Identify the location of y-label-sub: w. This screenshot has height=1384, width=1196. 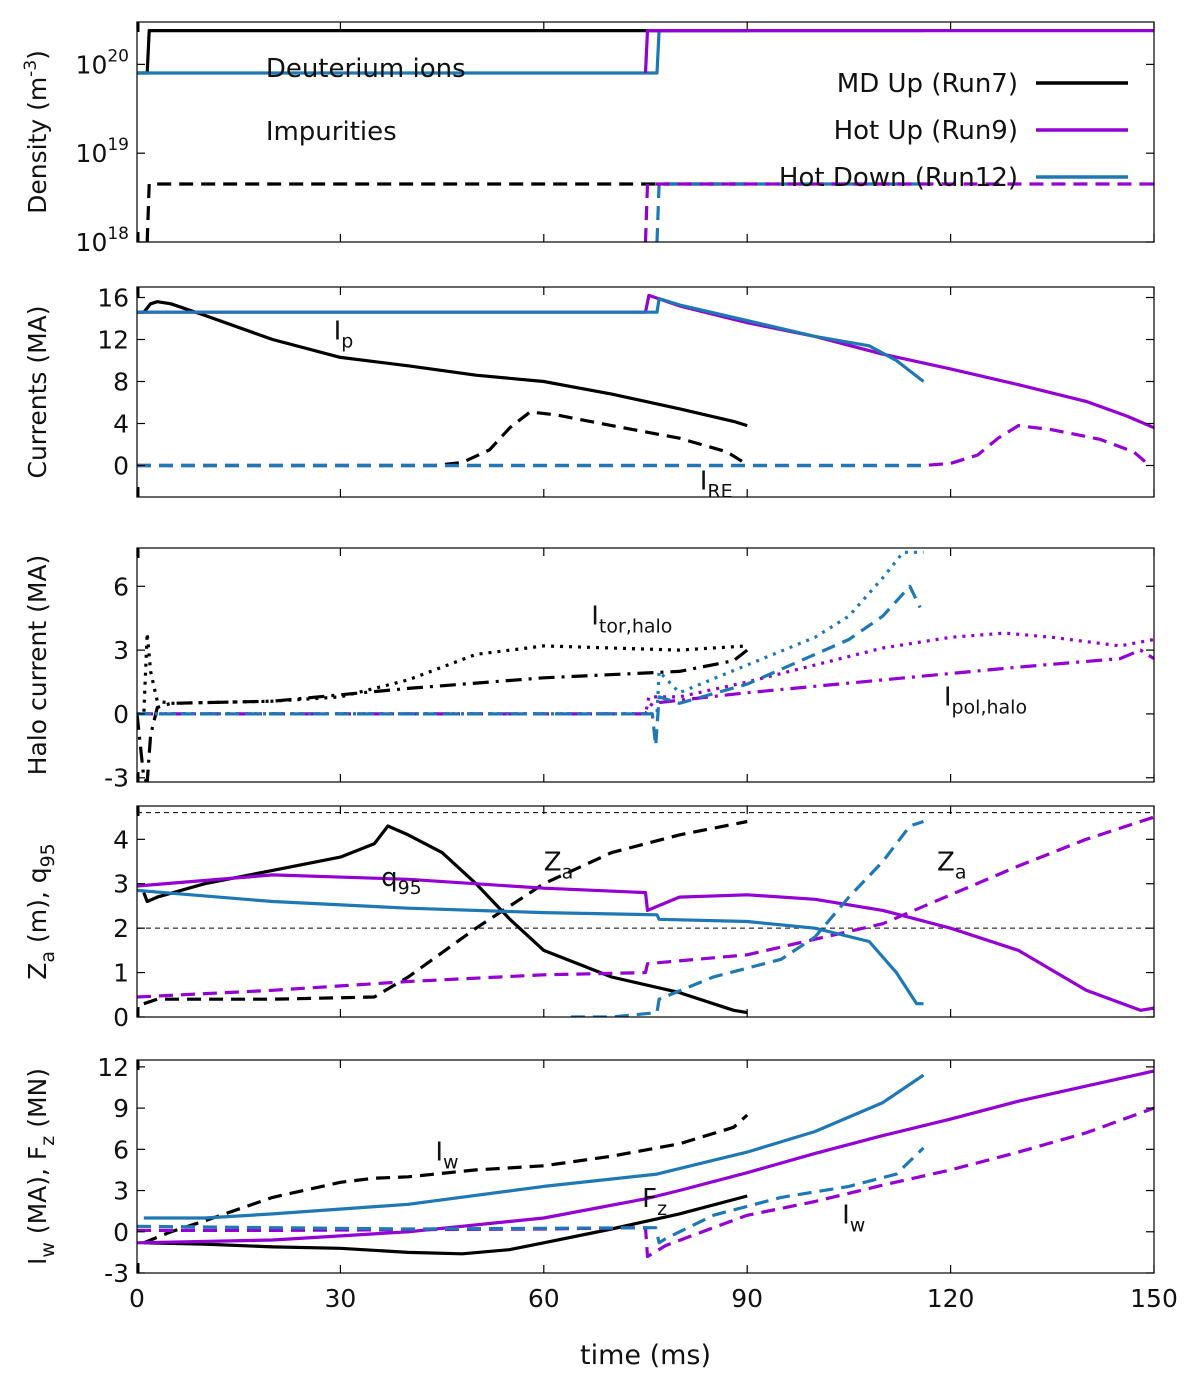
(48, 1250).